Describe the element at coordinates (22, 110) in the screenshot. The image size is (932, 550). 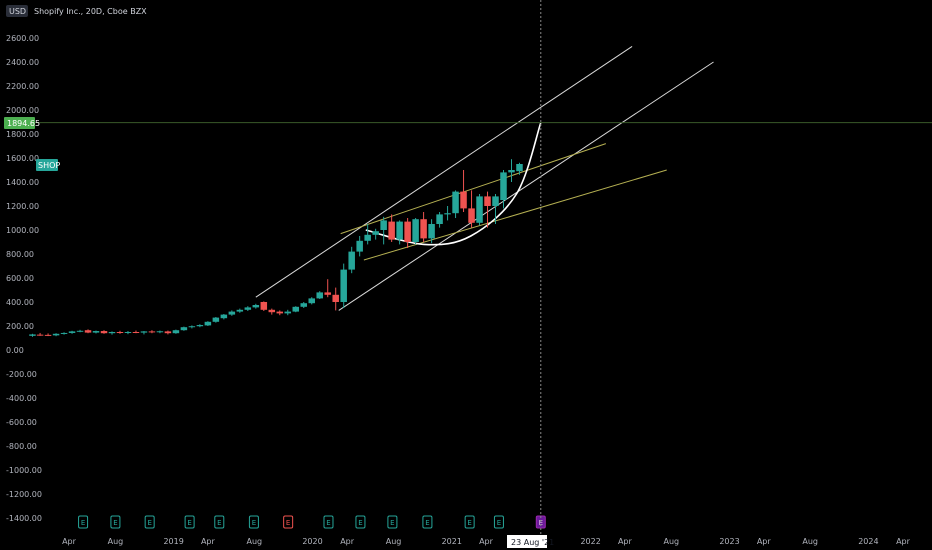
I see `y-tick-label: 2000.00` at that location.